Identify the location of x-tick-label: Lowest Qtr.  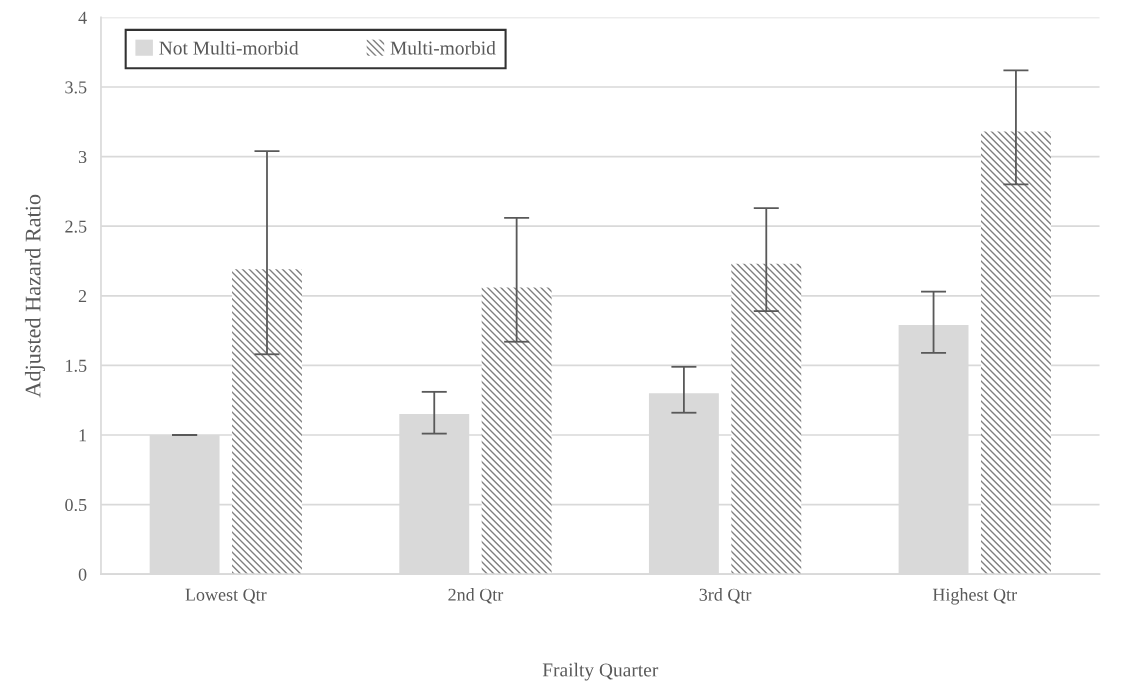
(226, 596).